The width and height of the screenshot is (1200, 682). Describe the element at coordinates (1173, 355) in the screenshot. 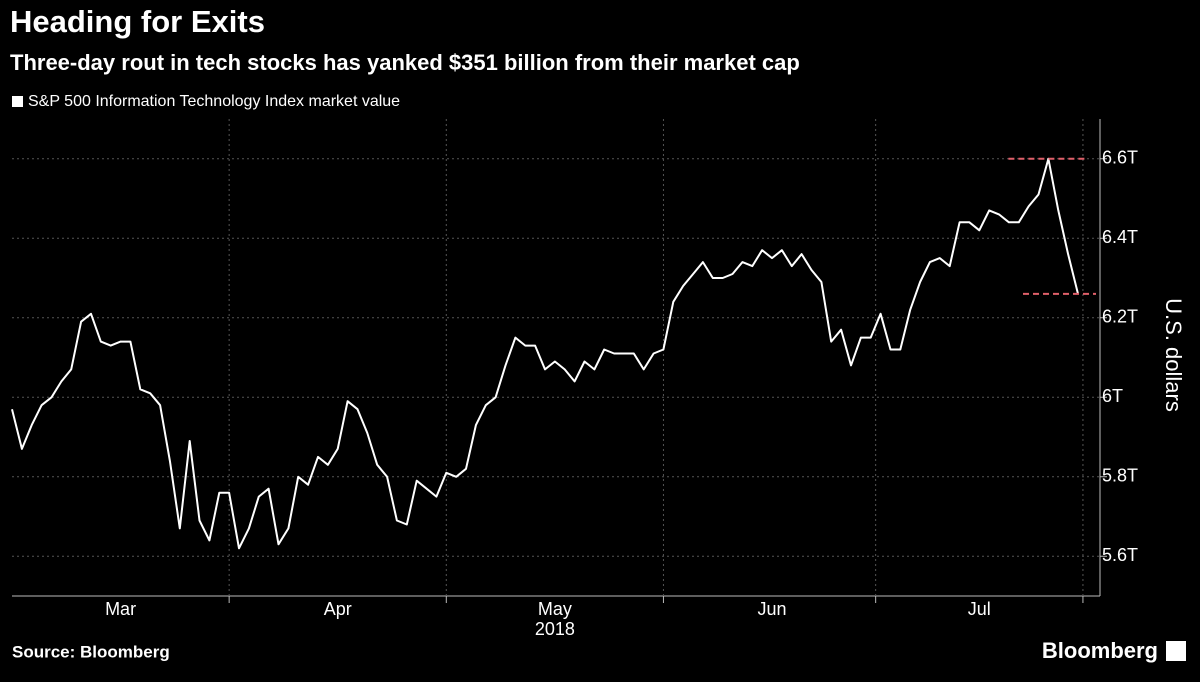

I see `y-axis-label: U.S. dollars` at that location.